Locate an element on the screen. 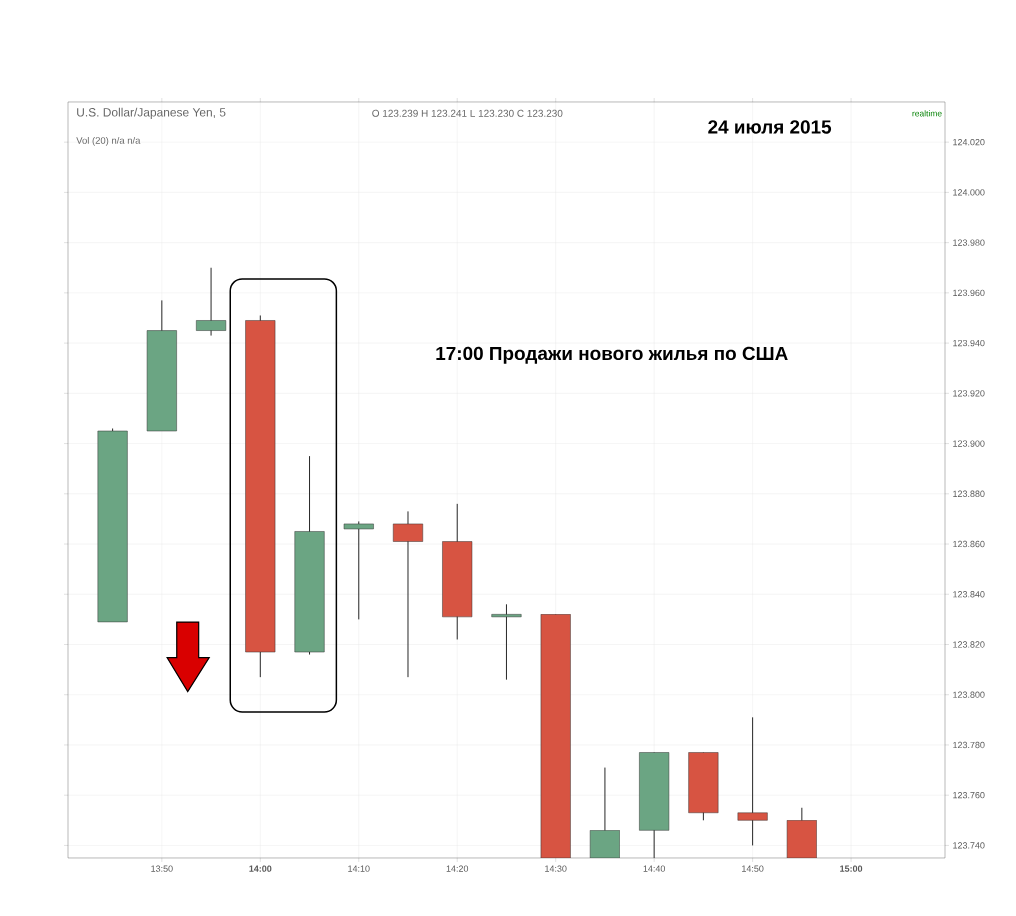  y-tick-label: 123.760 is located at coordinates (969, 795).